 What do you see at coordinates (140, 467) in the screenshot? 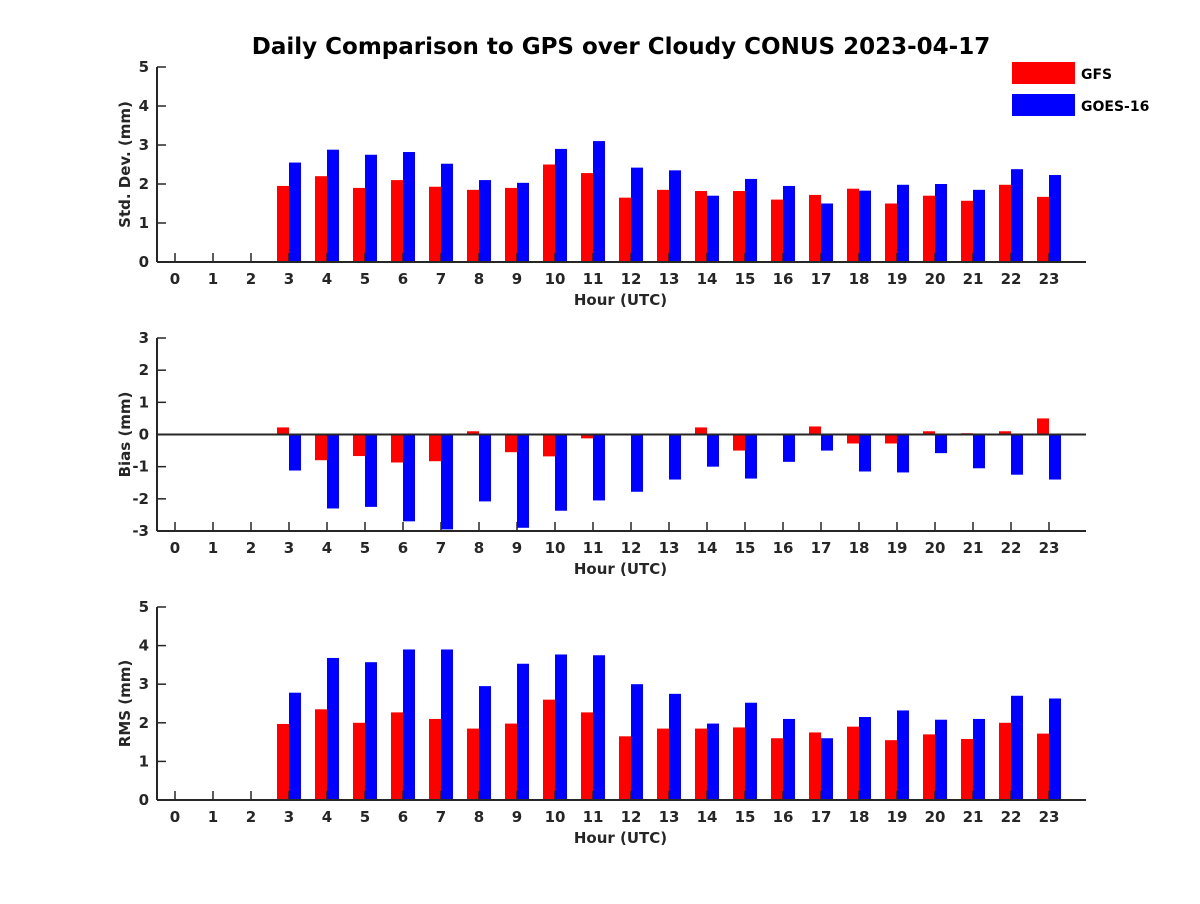
I see `y-tick-label: -1` at bounding box center [140, 467].